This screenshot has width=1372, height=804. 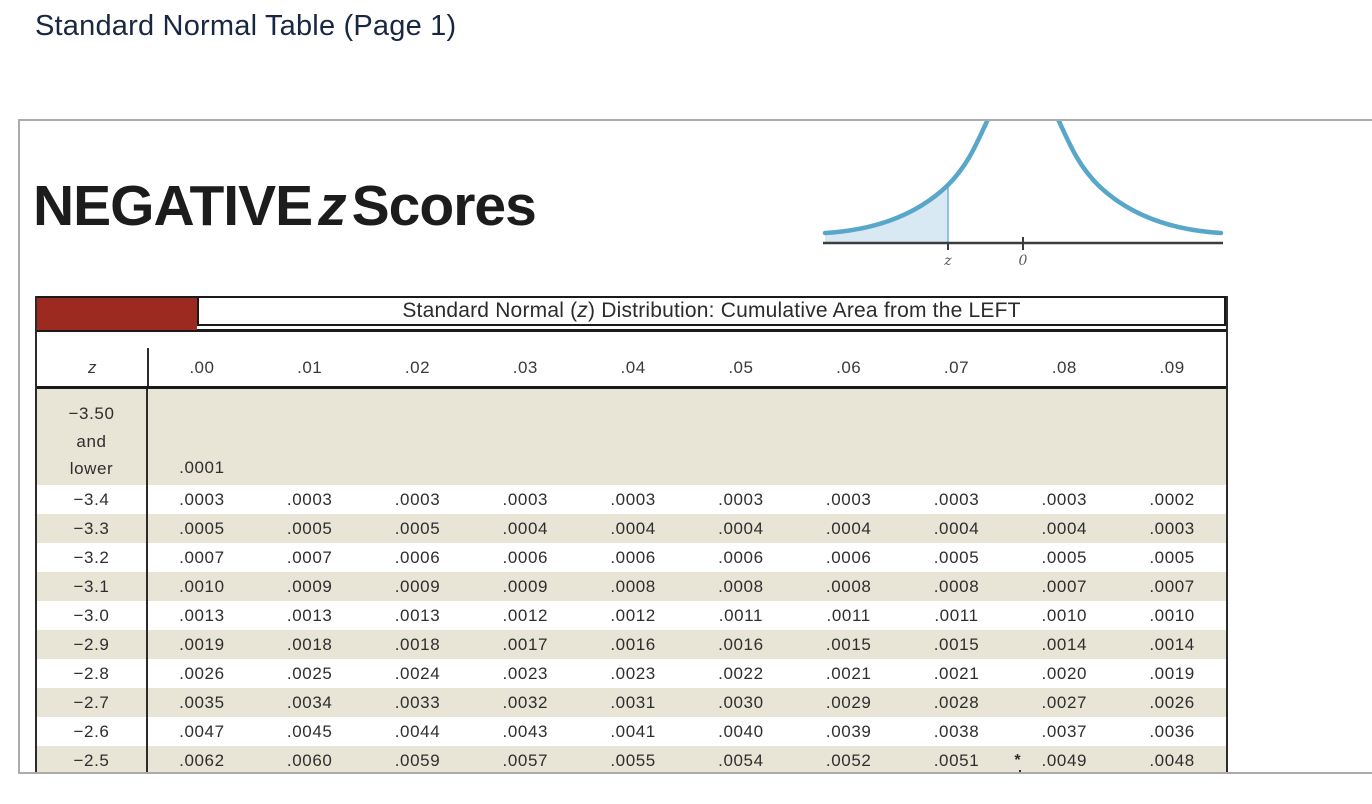 What do you see at coordinates (525, 760) in the screenshot?
I see `table-cell: .0057` at bounding box center [525, 760].